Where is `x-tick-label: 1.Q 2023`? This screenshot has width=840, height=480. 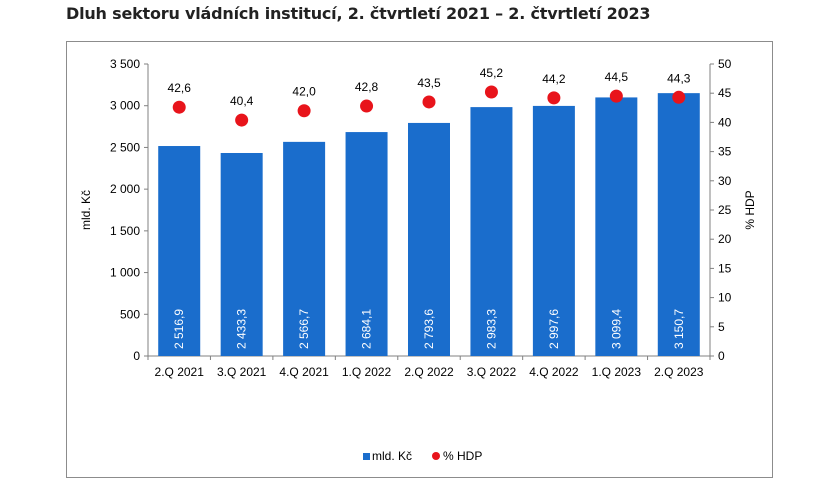 x-tick-label: 1.Q 2023 is located at coordinates (617, 372).